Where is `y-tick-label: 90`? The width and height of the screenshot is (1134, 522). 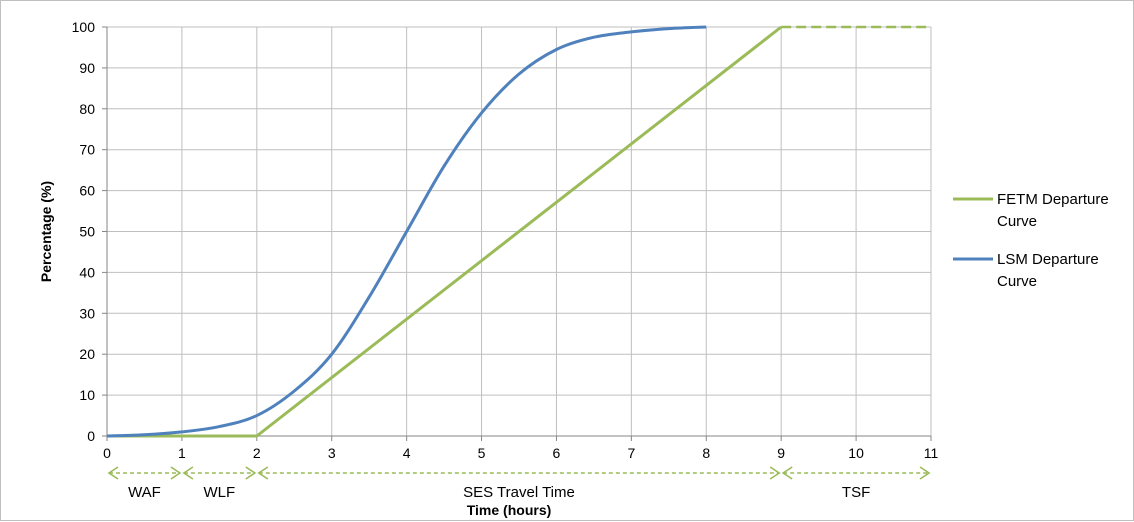
y-tick-label: 90 is located at coordinates (87, 68).